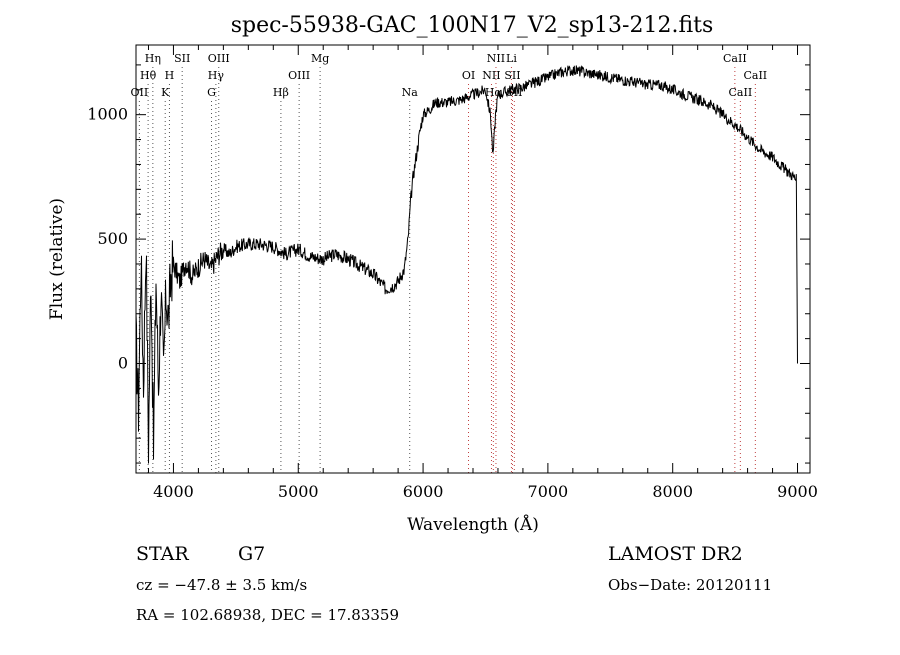 The image size is (900, 655). I want to click on y-tick-label: 0, so click(123, 363).